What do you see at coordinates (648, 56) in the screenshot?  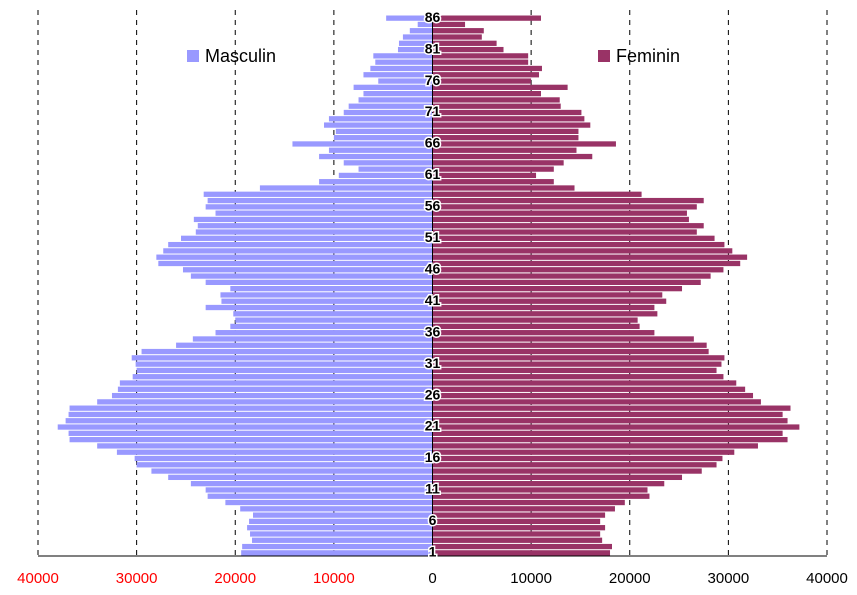 I see `legend-label: Feminin` at bounding box center [648, 56].